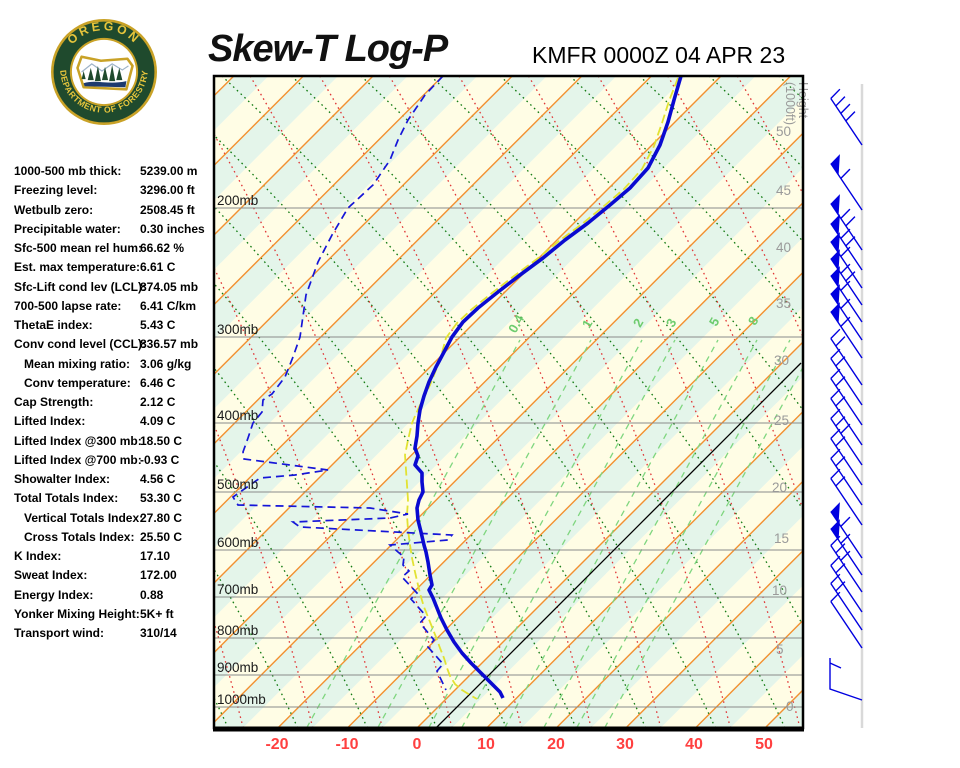  What do you see at coordinates (161, 536) in the screenshot?
I see `index-value: 25.50 C` at bounding box center [161, 536].